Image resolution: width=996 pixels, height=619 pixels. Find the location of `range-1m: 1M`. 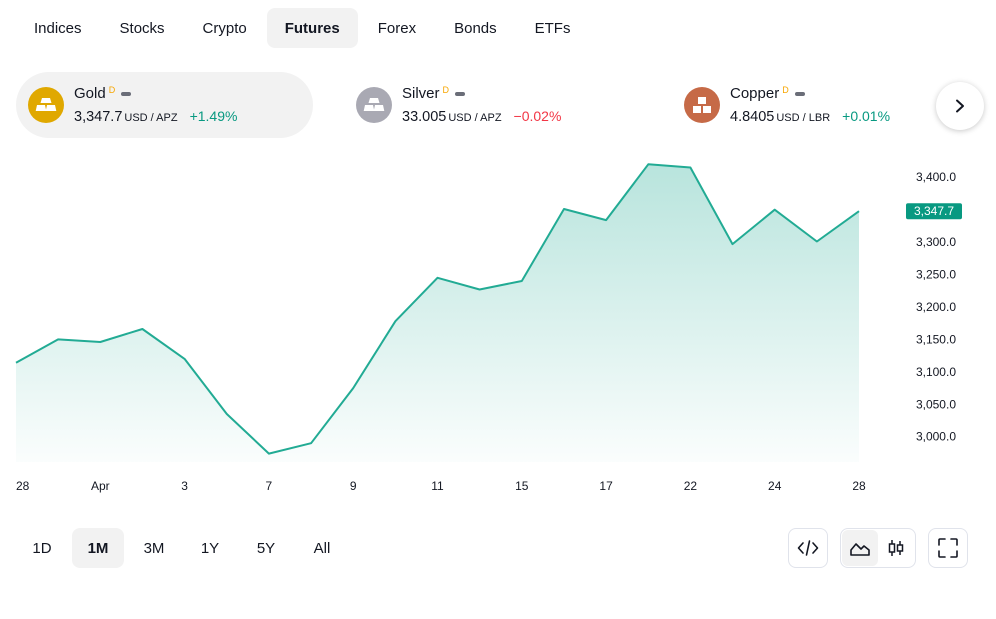

range-1m: 1M is located at coordinates (98, 548).